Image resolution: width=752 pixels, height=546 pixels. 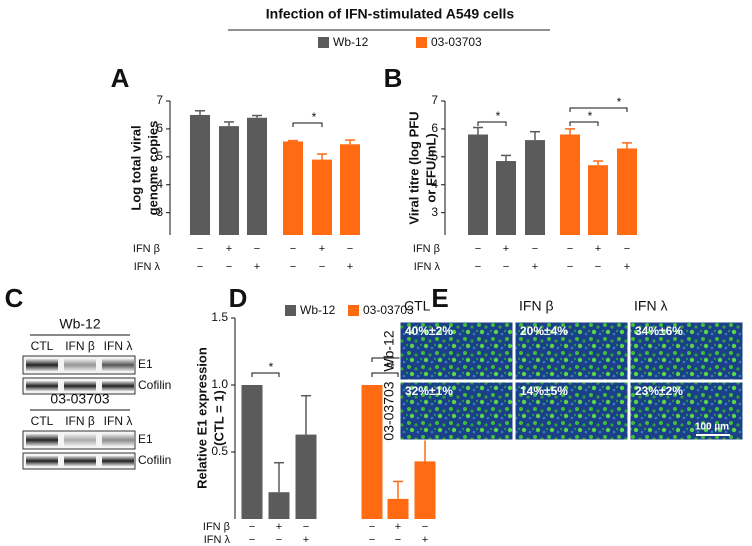 I want to click on y-axis-label: genome copies, so click(x=152, y=168).